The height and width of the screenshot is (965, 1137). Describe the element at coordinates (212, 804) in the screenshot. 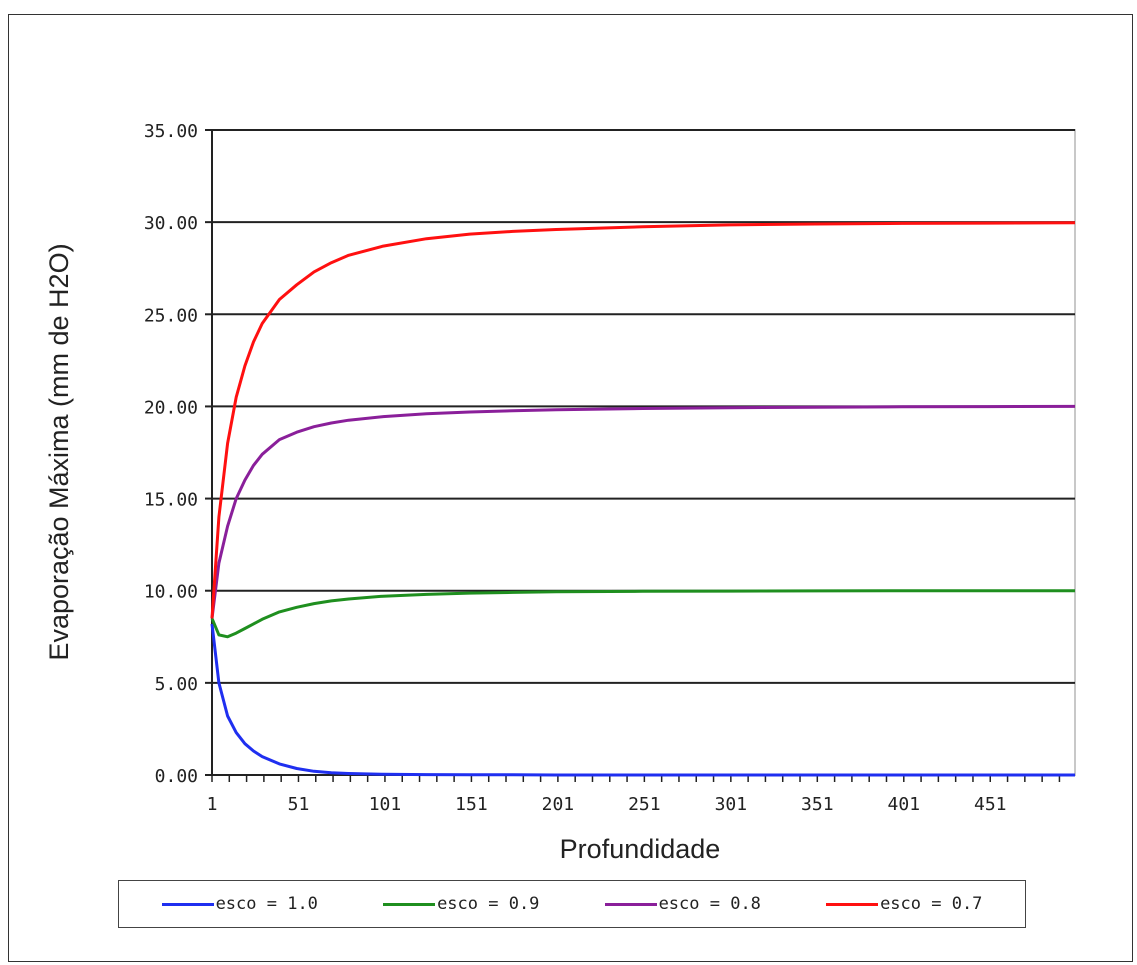

I see `x-tick-label: 1` at that location.